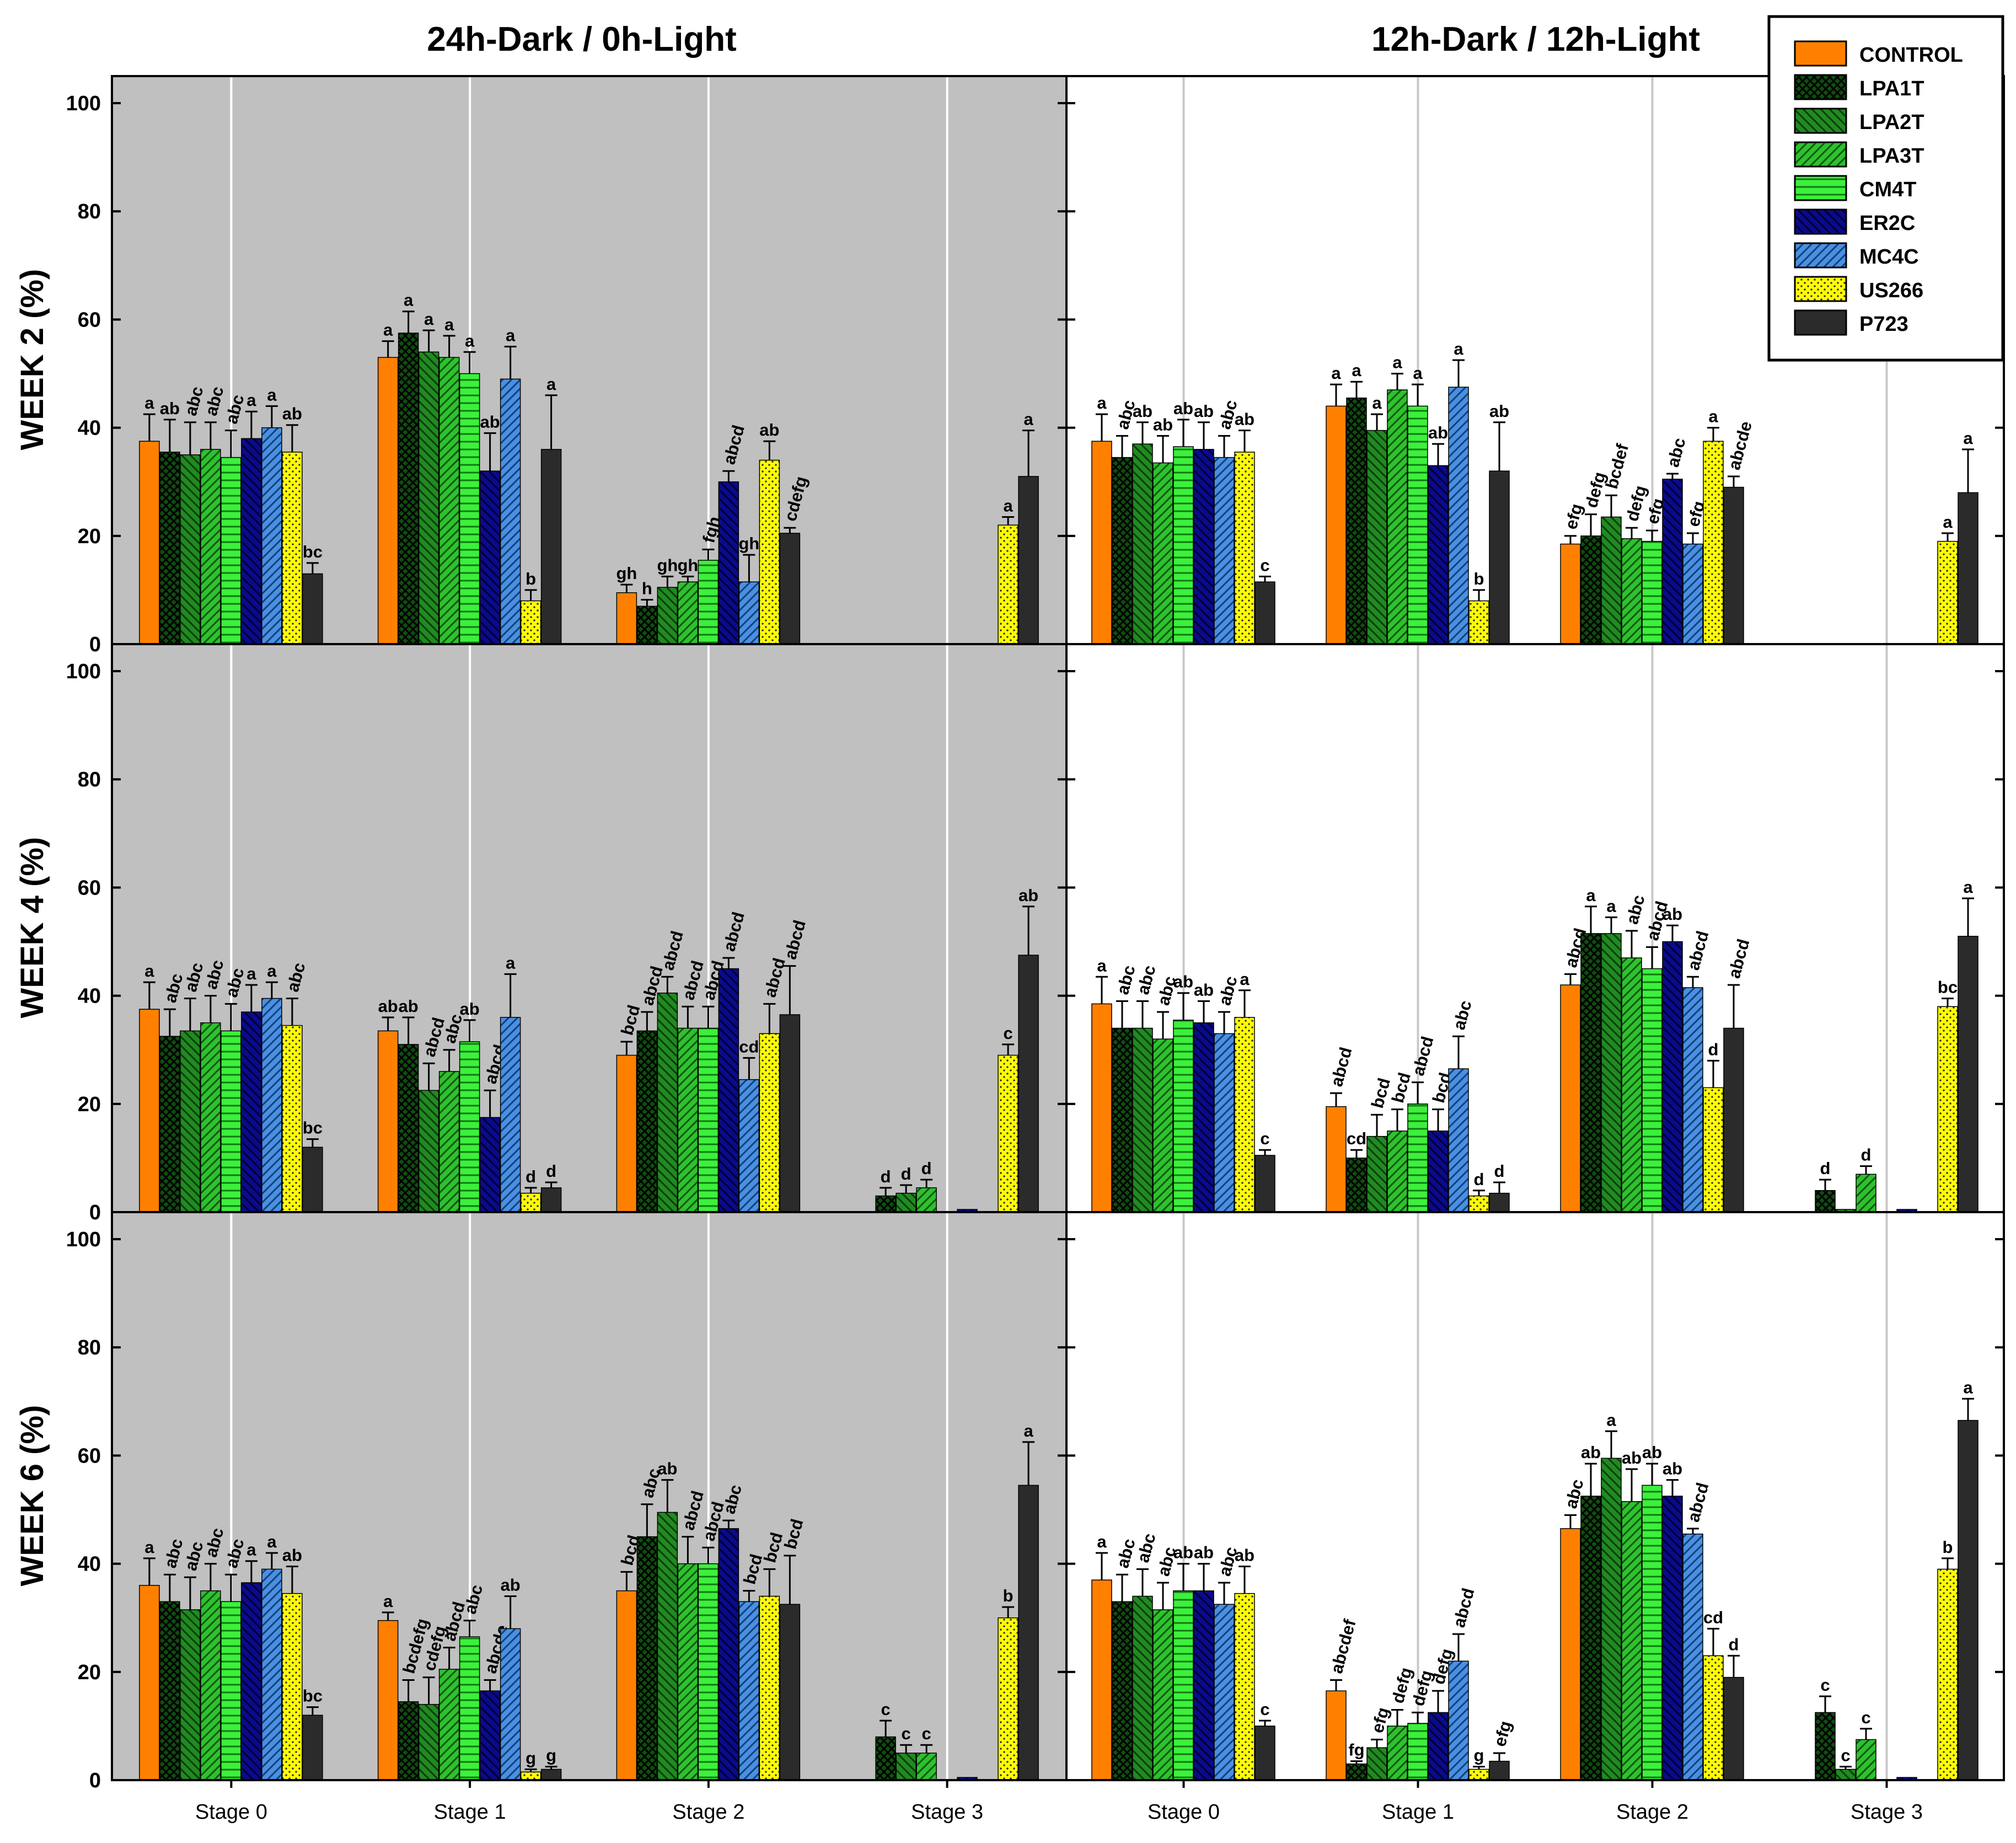  What do you see at coordinates (83, 1239) in the screenshot?
I see `y-tick-label: 100` at bounding box center [83, 1239].